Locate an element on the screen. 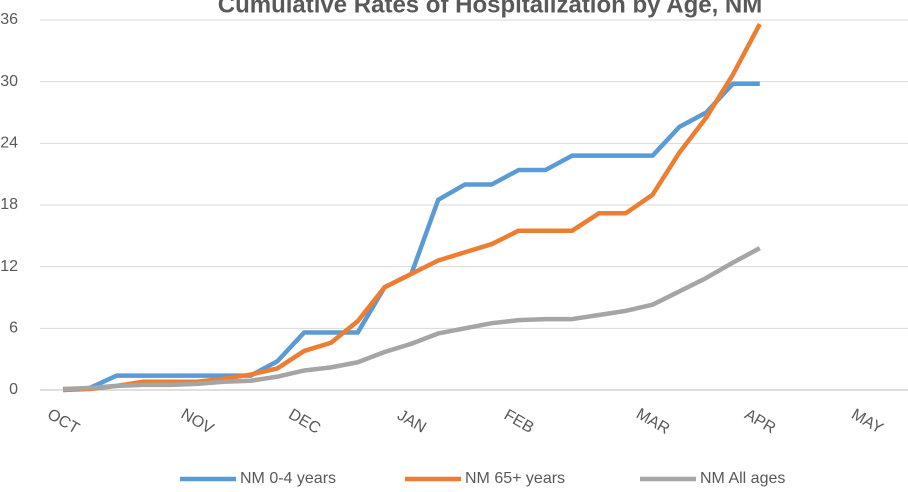 The width and height of the screenshot is (908, 492). legend-label: NM 0-4 years is located at coordinates (288, 478).